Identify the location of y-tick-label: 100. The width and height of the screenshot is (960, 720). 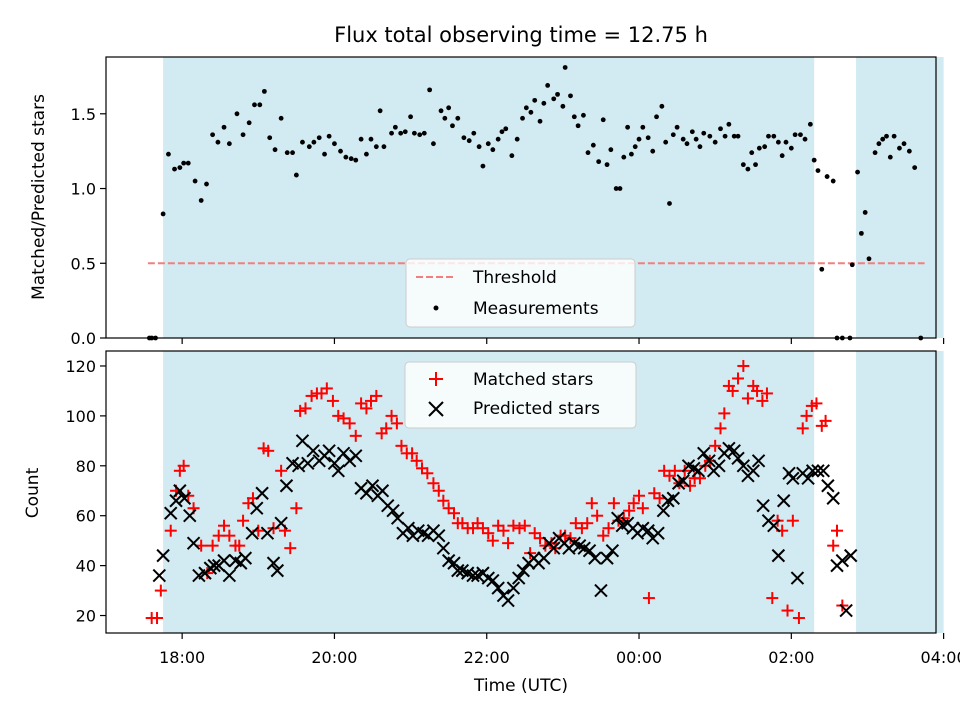
(80, 416).